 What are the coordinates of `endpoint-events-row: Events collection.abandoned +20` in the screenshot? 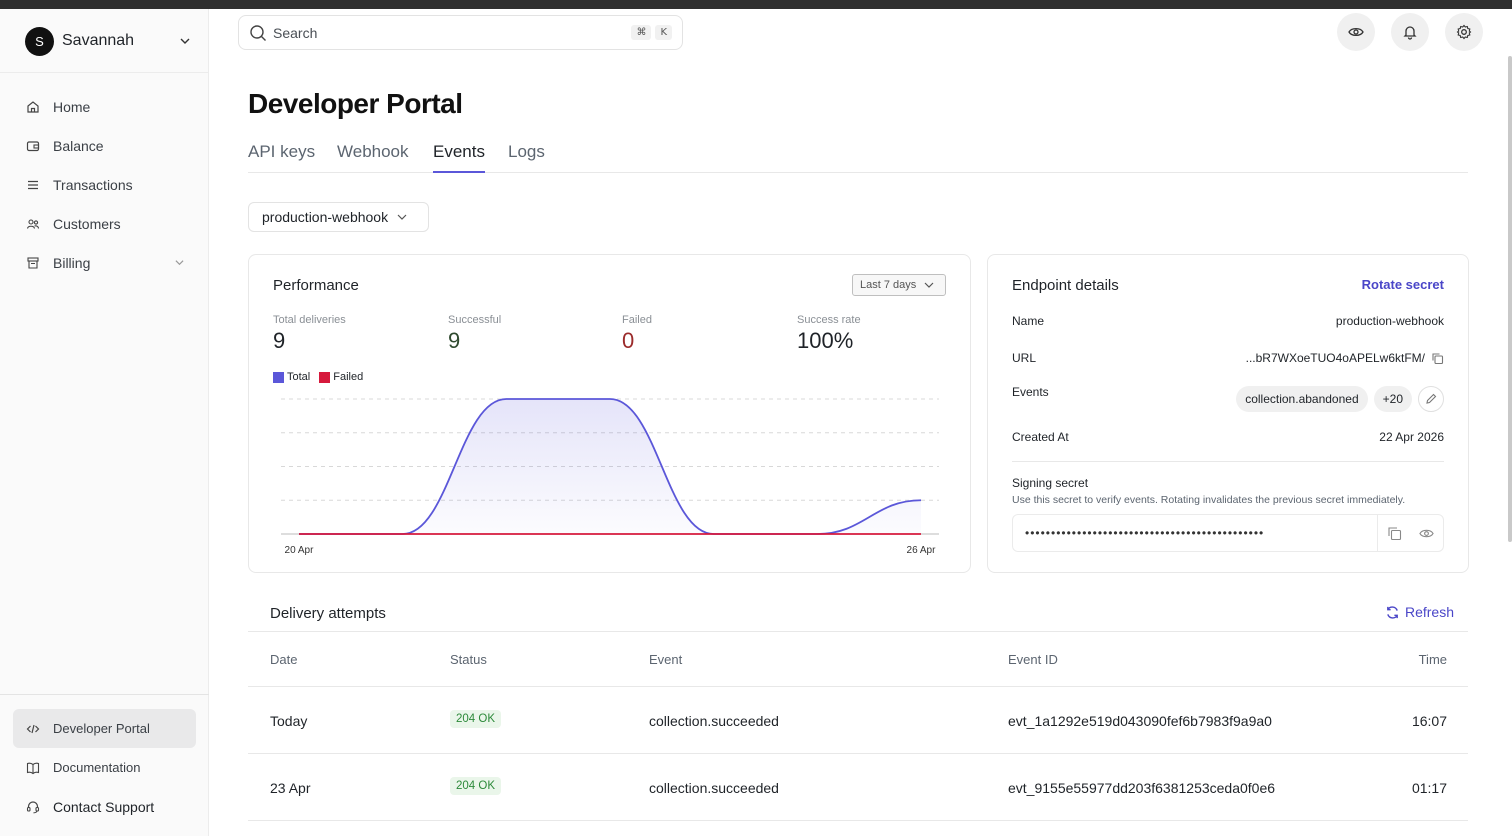 It's located at (1228, 399).